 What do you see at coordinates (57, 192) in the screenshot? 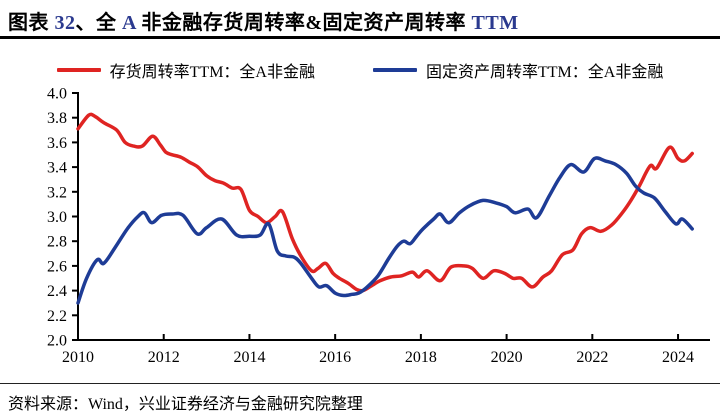
I see `y-tick-label: 3.2` at bounding box center [57, 192].